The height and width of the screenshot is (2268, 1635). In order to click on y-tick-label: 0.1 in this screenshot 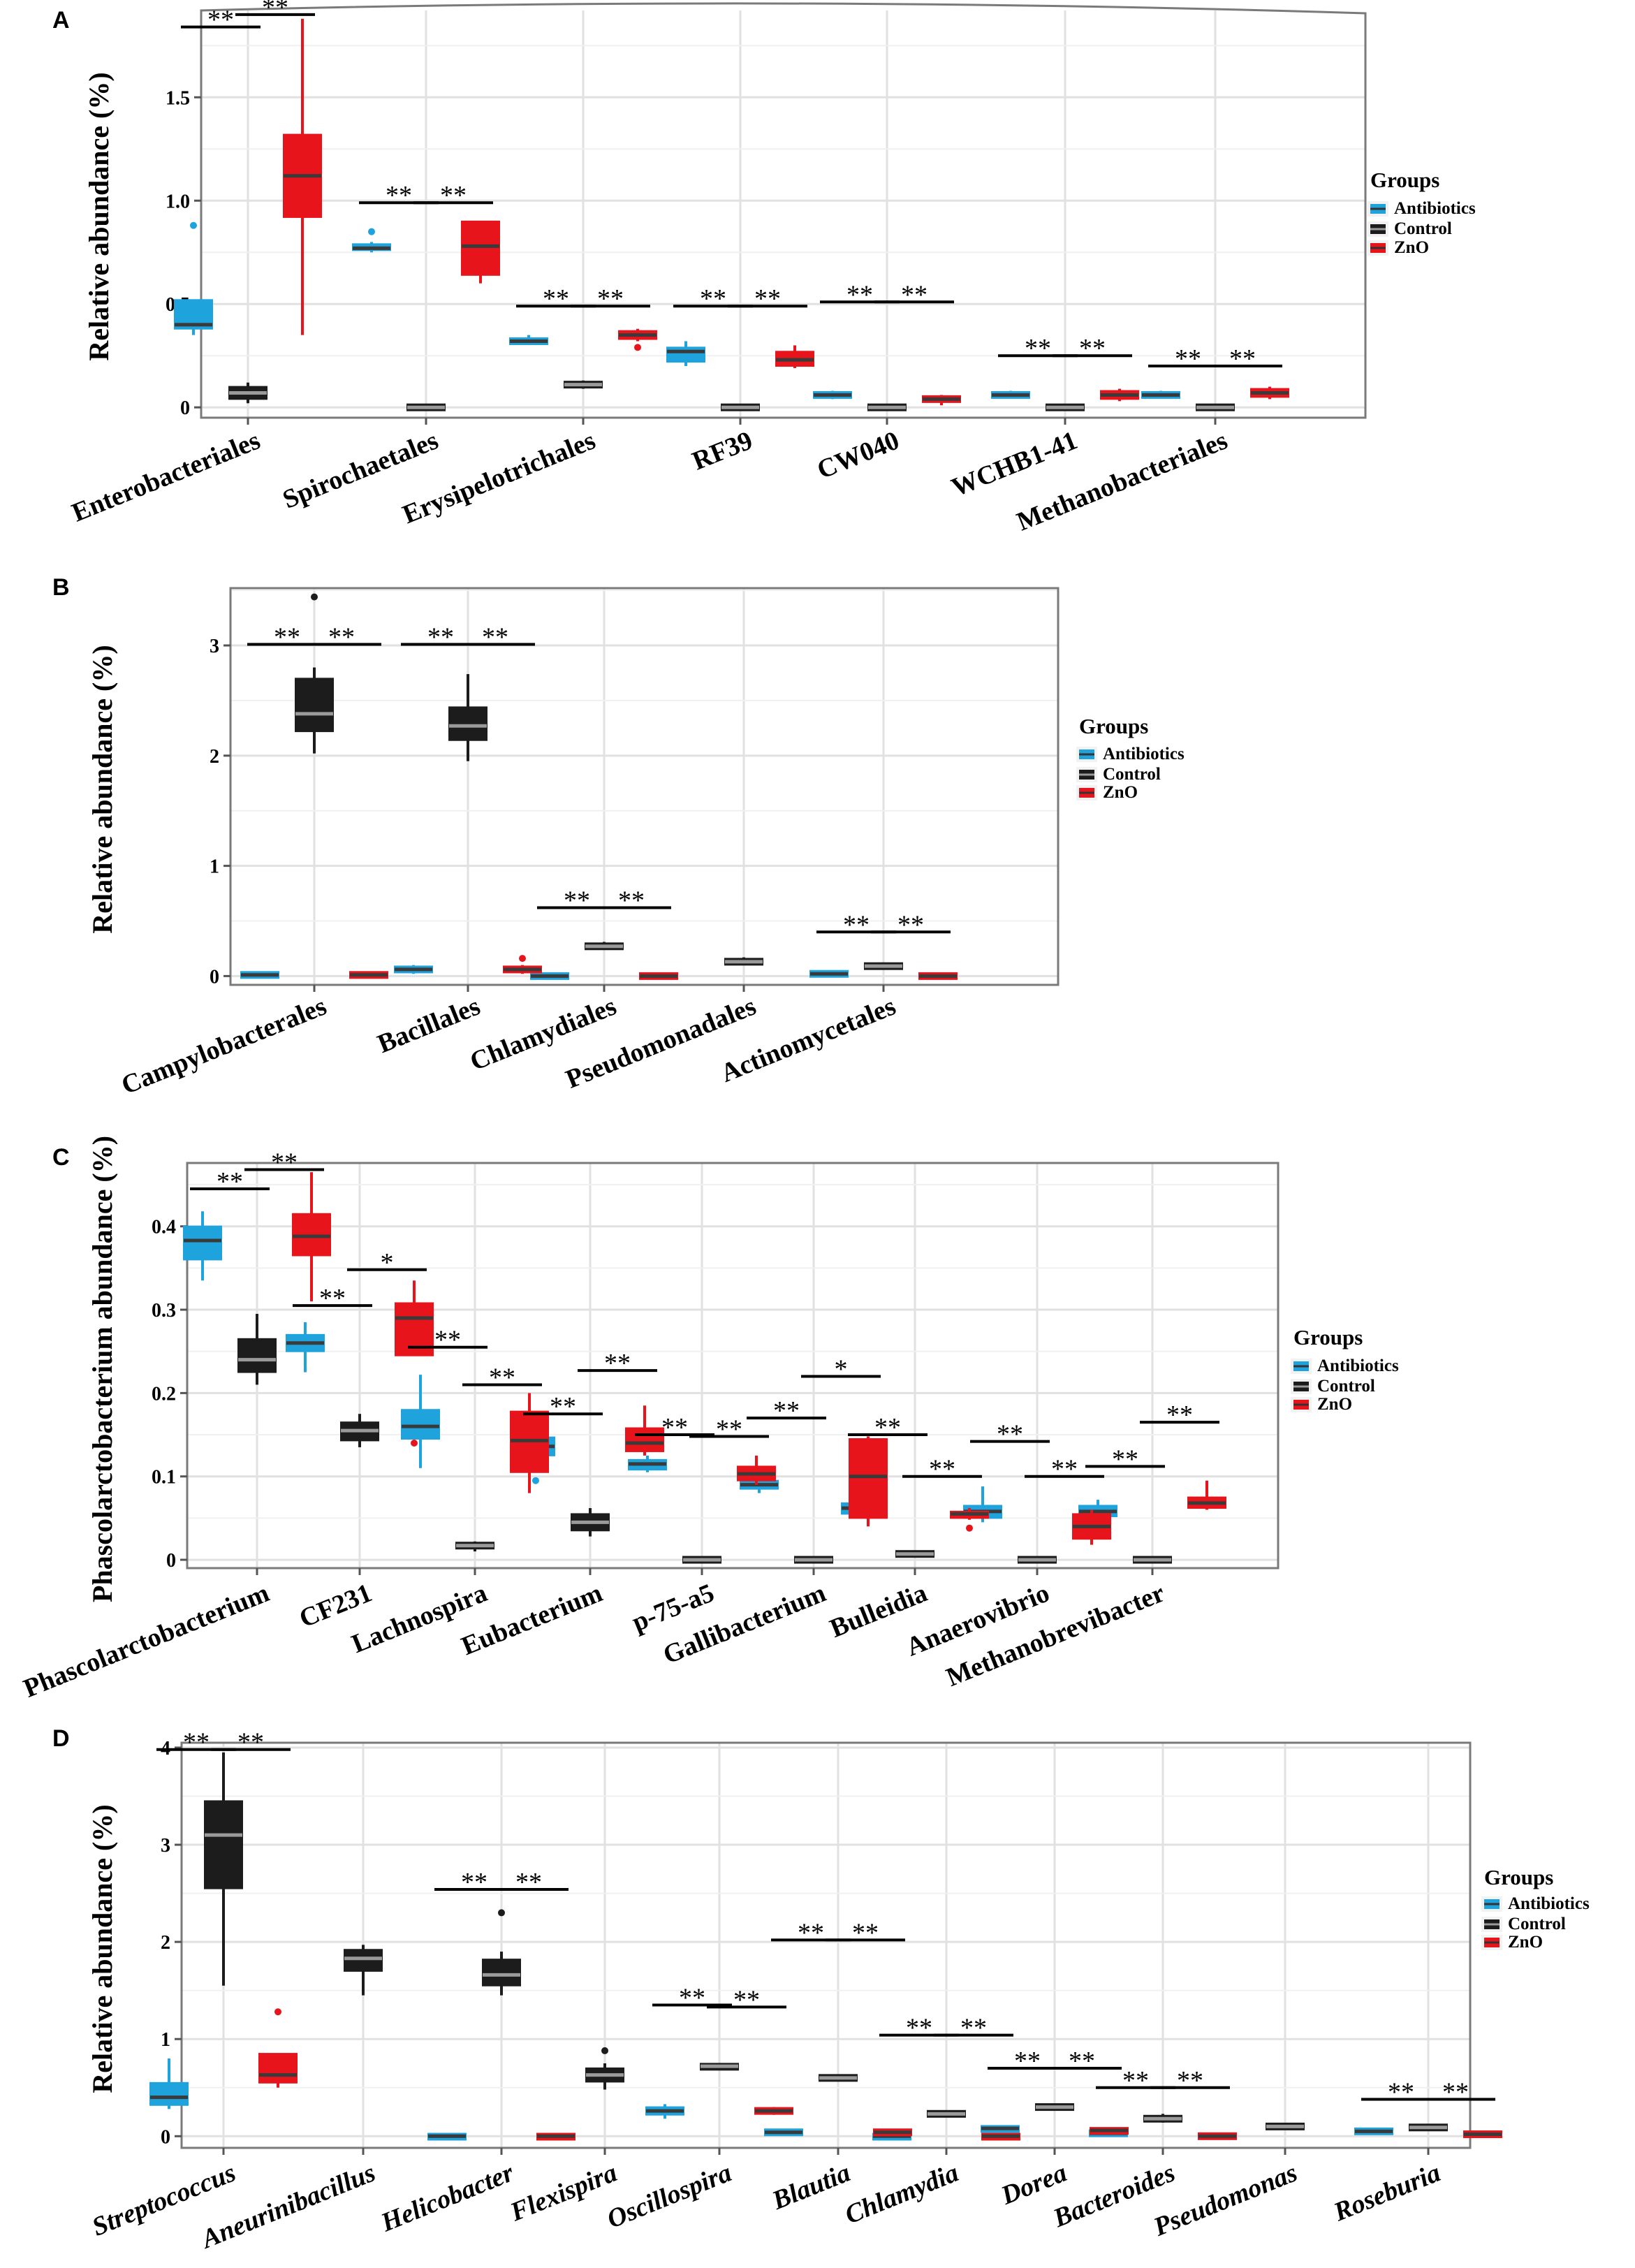, I will do `click(164, 1477)`.